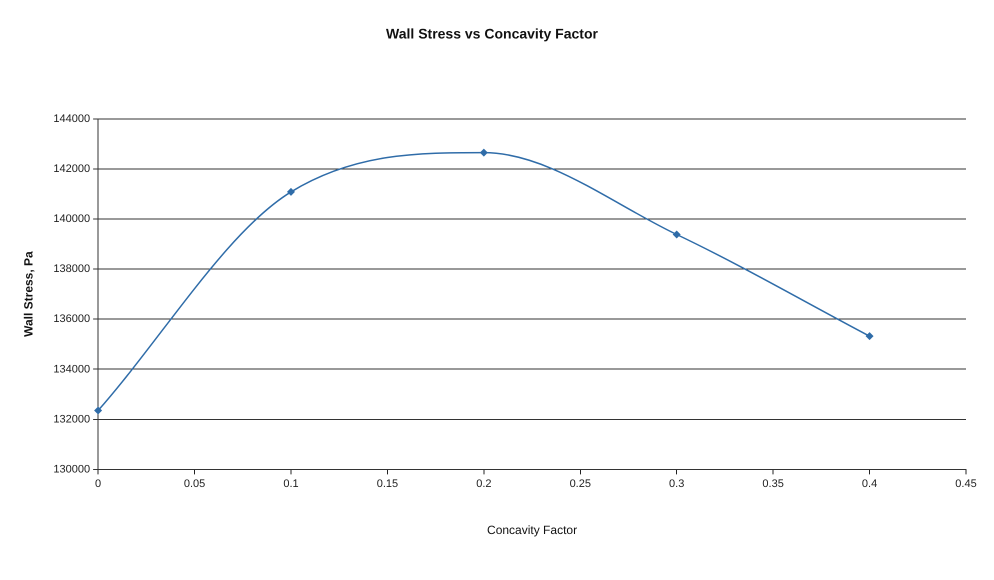  Describe the element at coordinates (29, 293) in the screenshot. I see `y-axis-title: Wall Stress, Pa` at that location.